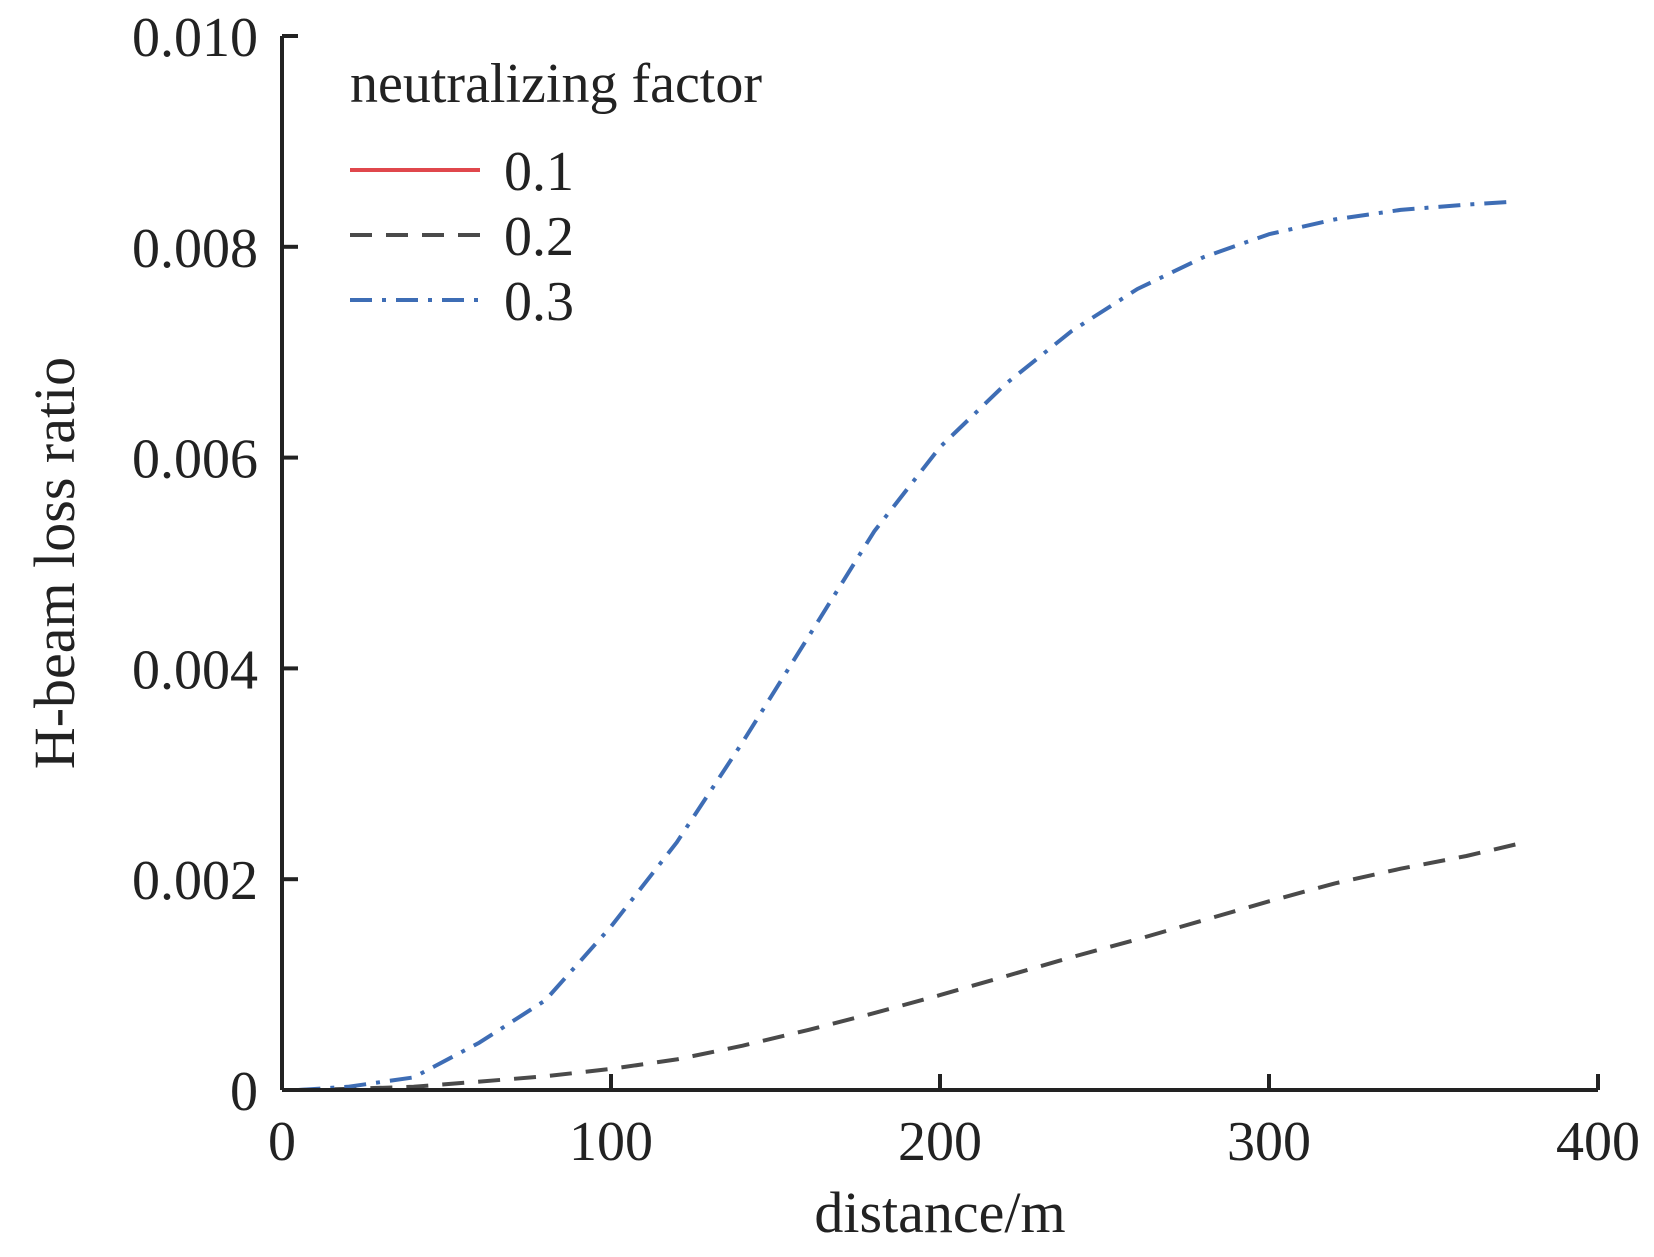  Describe the element at coordinates (539, 302) in the screenshot. I see `legend-label-3: 0.3` at that location.